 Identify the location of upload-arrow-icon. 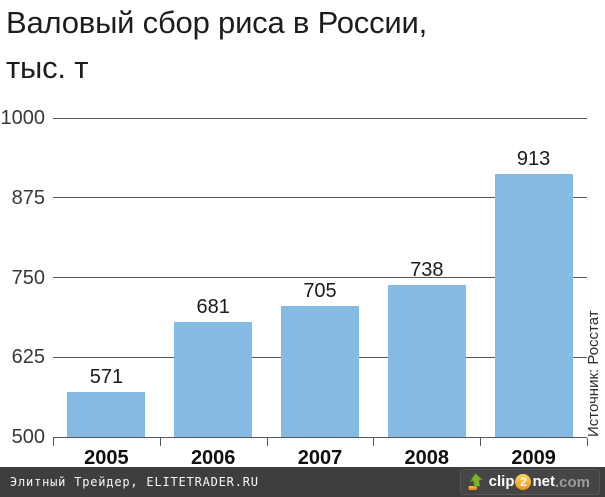
(475, 481).